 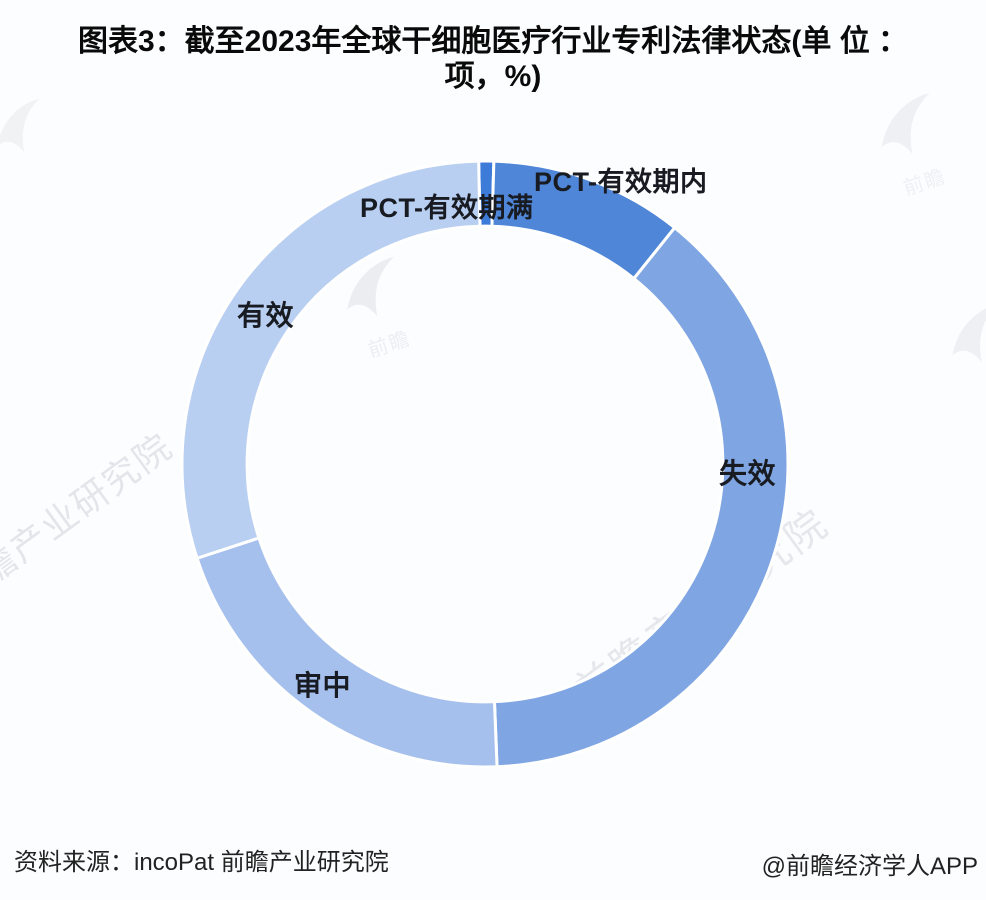 I want to click on page-title: 图表3：截至2023年全球干细胞医疗行业专利法律状态(单 位 ： 项，%), so click(x=493, y=59).